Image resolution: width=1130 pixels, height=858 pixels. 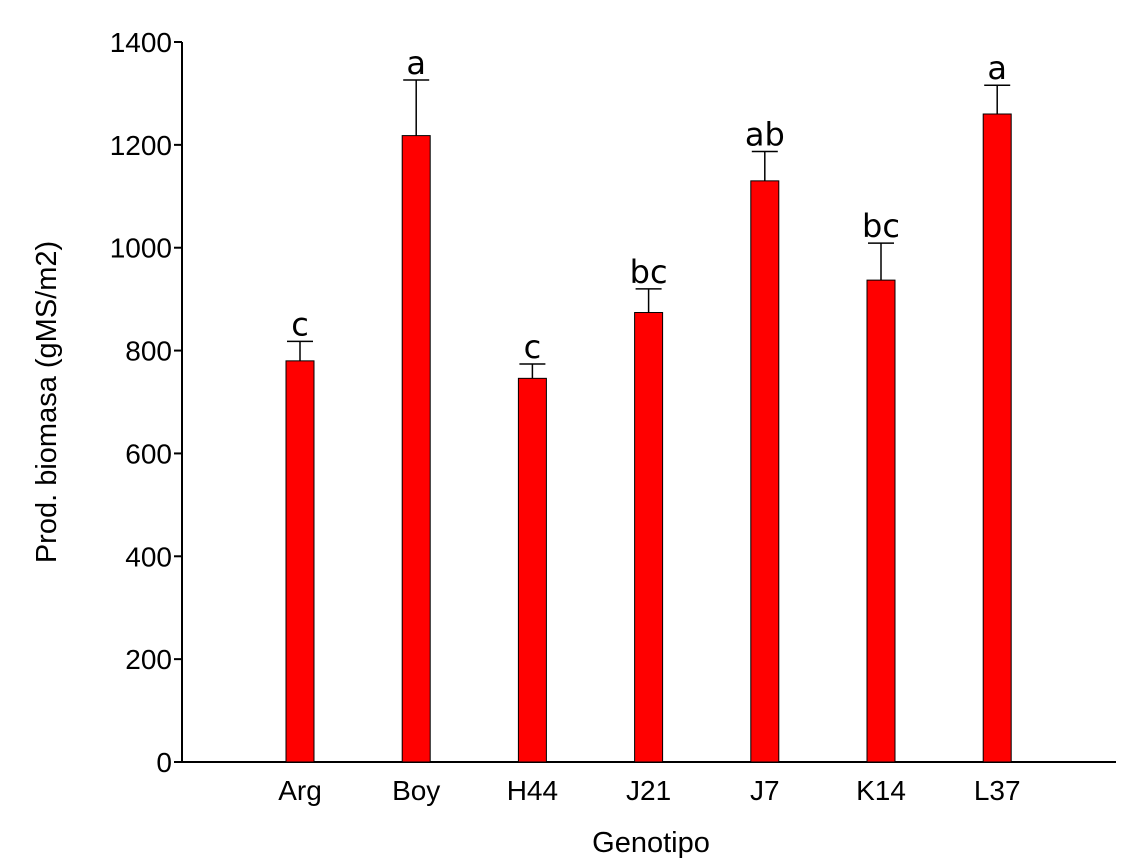 I want to click on y-tick-label: 400, so click(x=148, y=556).